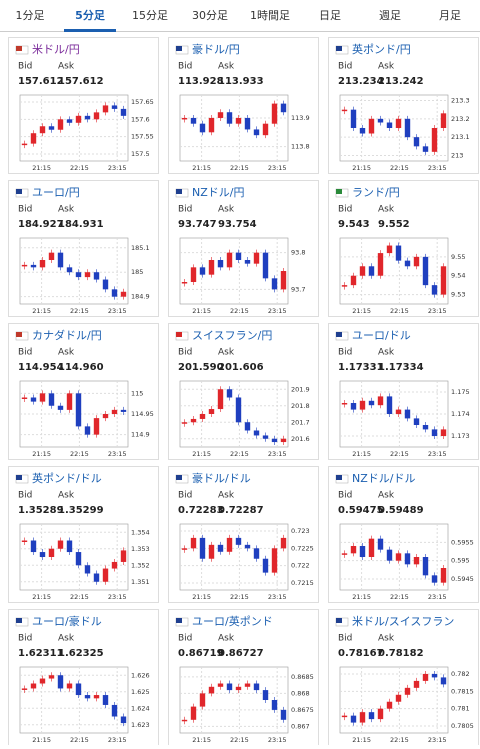  I want to click on bid-value: 113.928, so click(201, 81).